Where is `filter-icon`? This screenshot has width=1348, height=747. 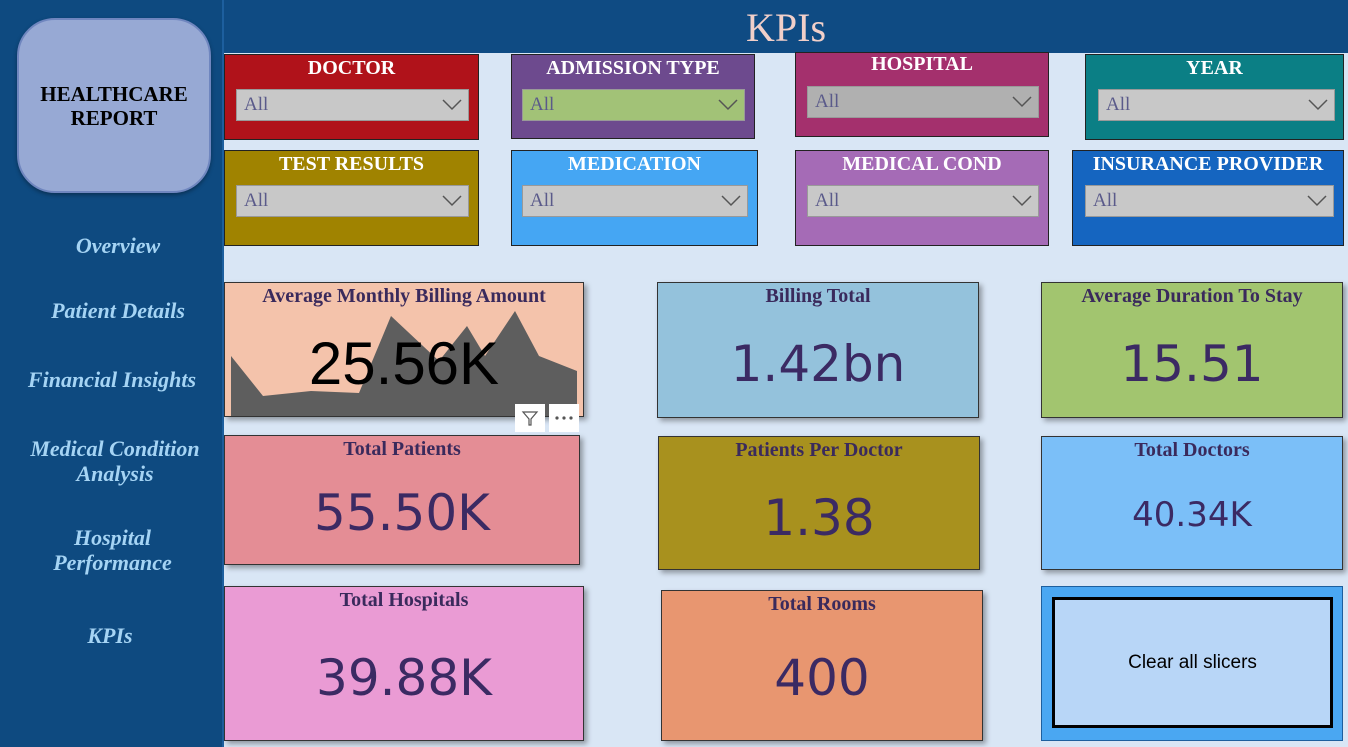 filter-icon is located at coordinates (530, 418).